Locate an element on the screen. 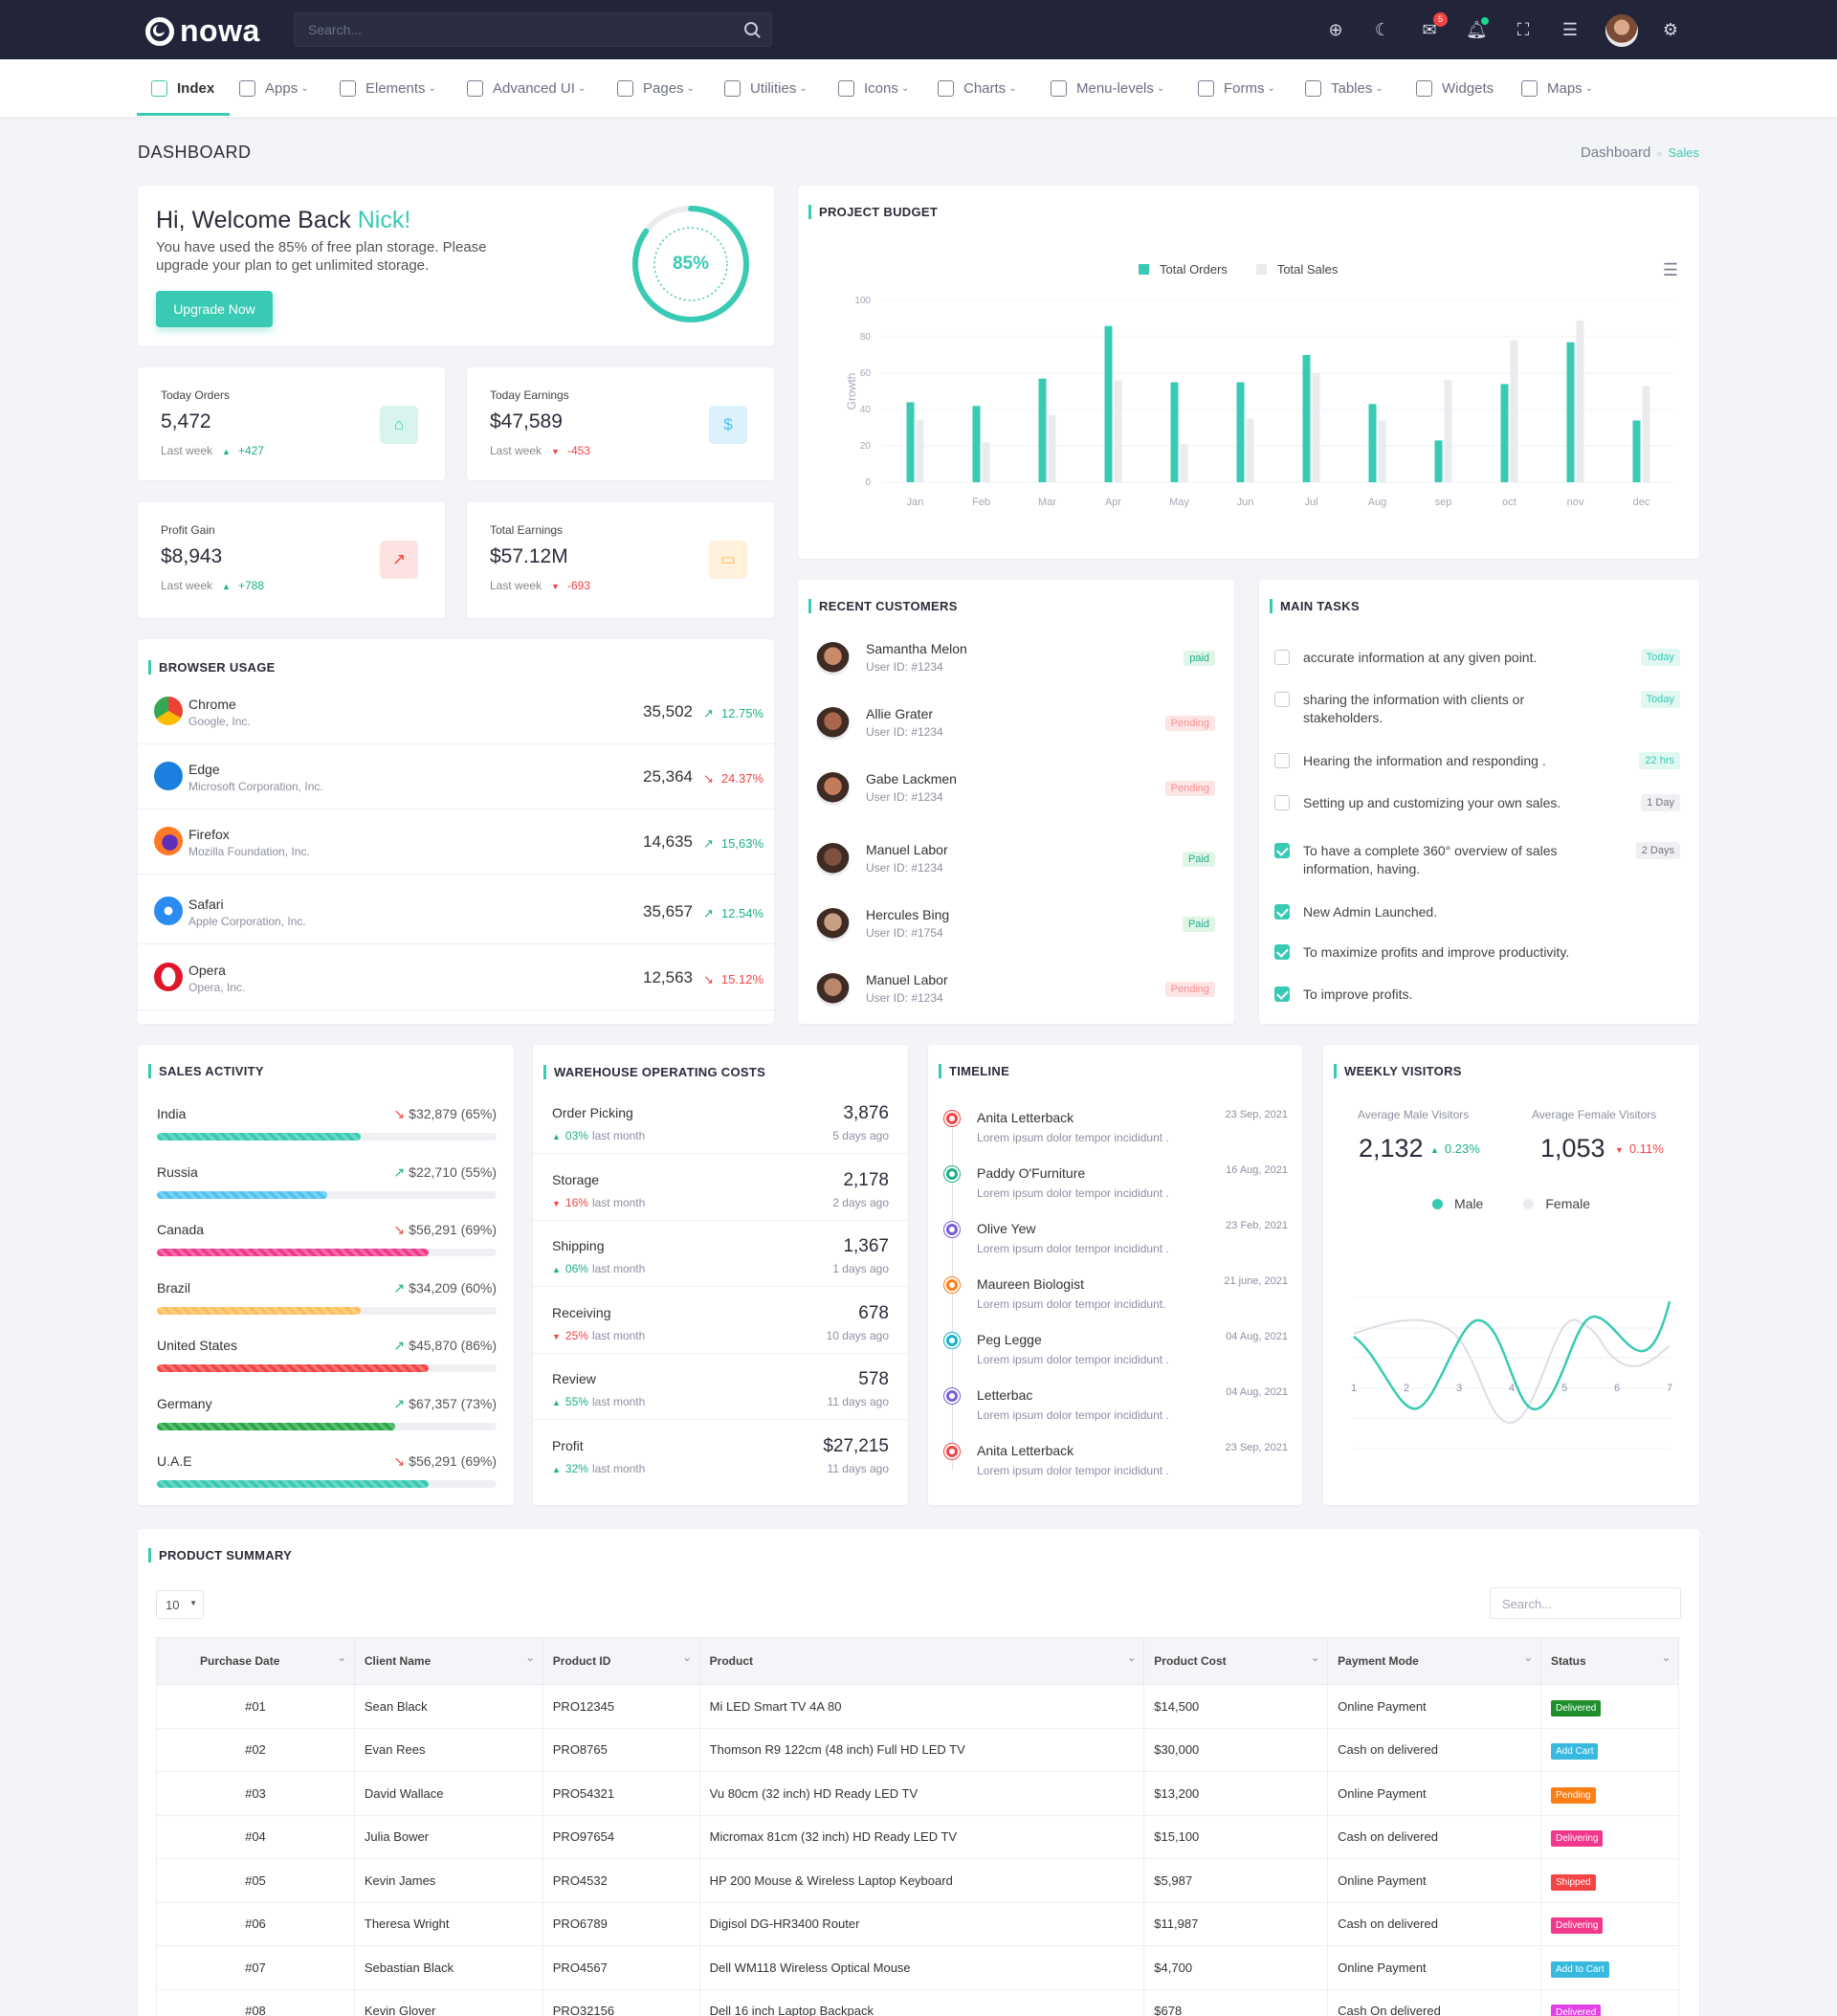 This screenshot has width=1837, height=2016. gear-icon: ⚙ is located at coordinates (1670, 29).